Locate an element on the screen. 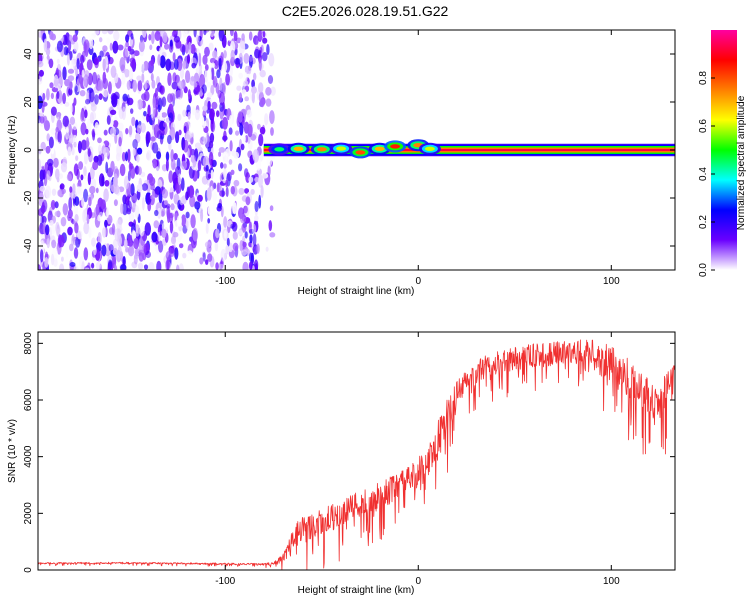 This screenshot has height=600, width=750. colorbar-ticks: 0.0 0.2 0.4 0.6 0.8 is located at coordinates (706, 174).